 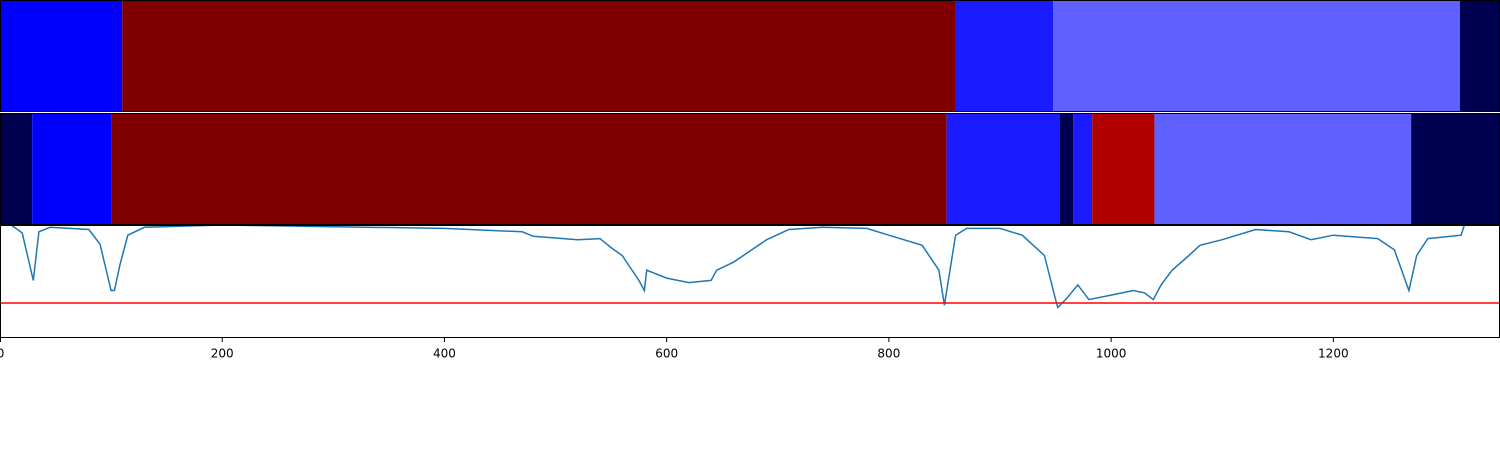 I want to click on x-tick-label: 1200, so click(x=1333, y=354).